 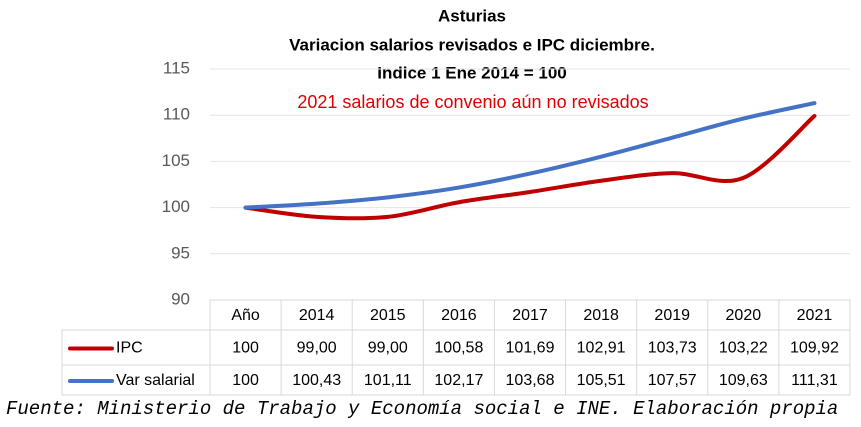 What do you see at coordinates (456, 362) in the screenshot?
I see `table-cell` at bounding box center [456, 362].